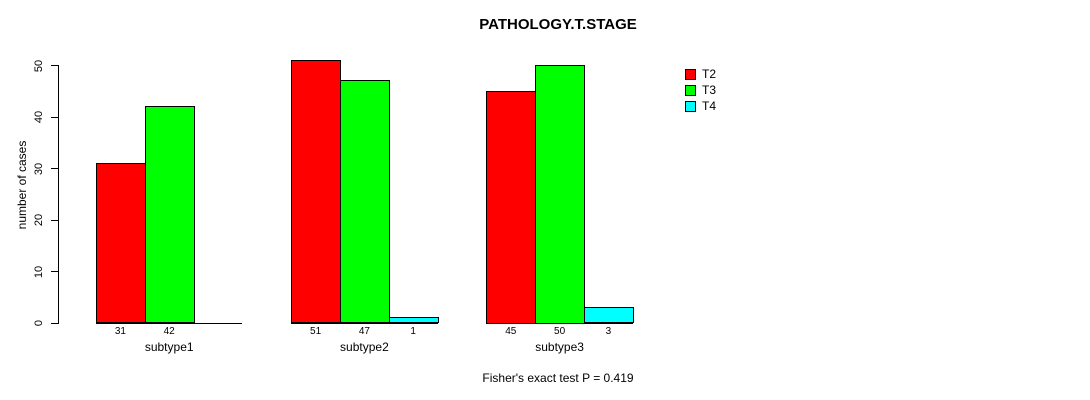 The height and width of the screenshot is (400, 1090). What do you see at coordinates (39, 323) in the screenshot?
I see `y-tick-label: 0` at bounding box center [39, 323].